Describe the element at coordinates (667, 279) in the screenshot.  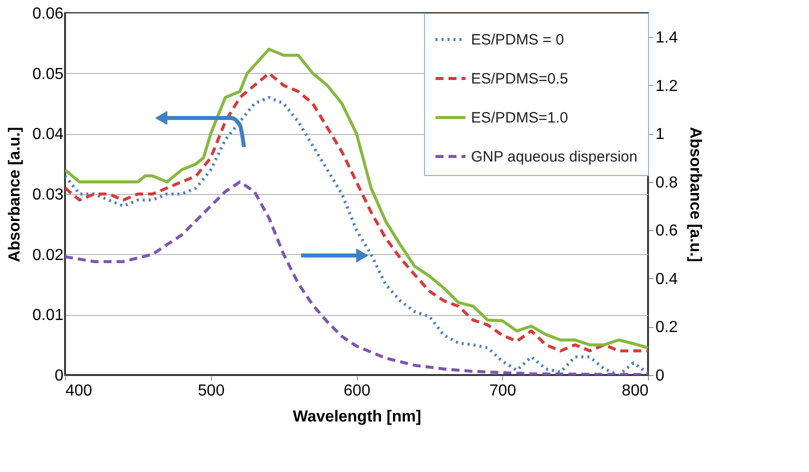
I see `y2-tick-label: 0.4` at that location.